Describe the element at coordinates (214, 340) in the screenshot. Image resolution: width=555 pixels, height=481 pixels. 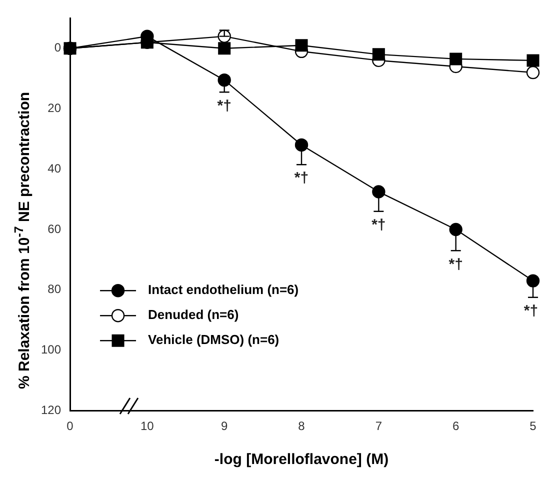
I see `legend-label: Vehicle (DMSO) (n=6)` at that location.